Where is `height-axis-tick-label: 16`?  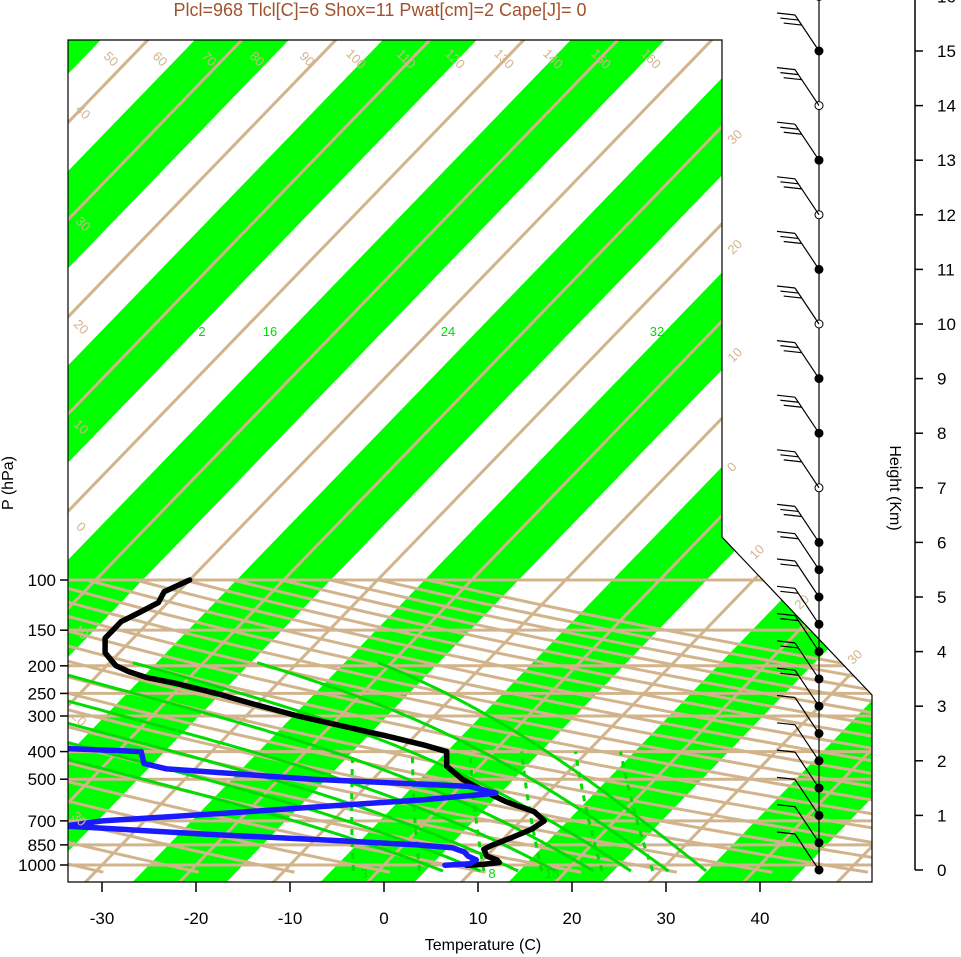
height-axis-tick-label: 16 is located at coordinates (946, 3).